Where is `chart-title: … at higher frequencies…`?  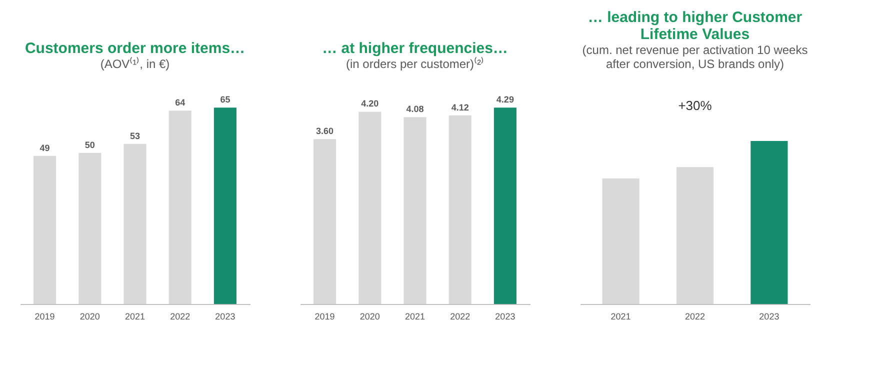 chart-title: … at higher frequencies… is located at coordinates (415, 48).